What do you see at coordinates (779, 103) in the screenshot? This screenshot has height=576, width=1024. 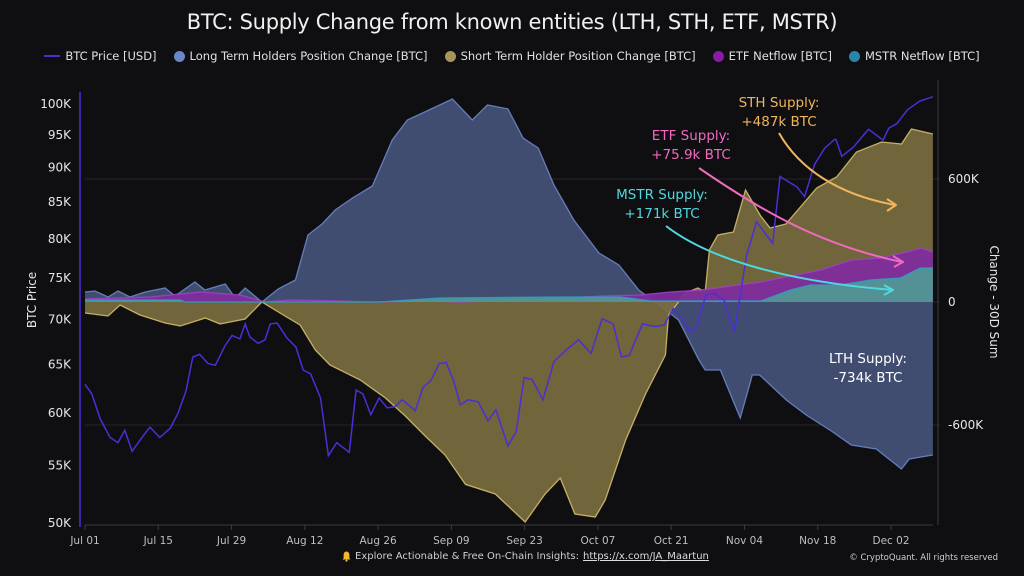 I see `sth-annotation-title: STH Supply:` at bounding box center [779, 103].